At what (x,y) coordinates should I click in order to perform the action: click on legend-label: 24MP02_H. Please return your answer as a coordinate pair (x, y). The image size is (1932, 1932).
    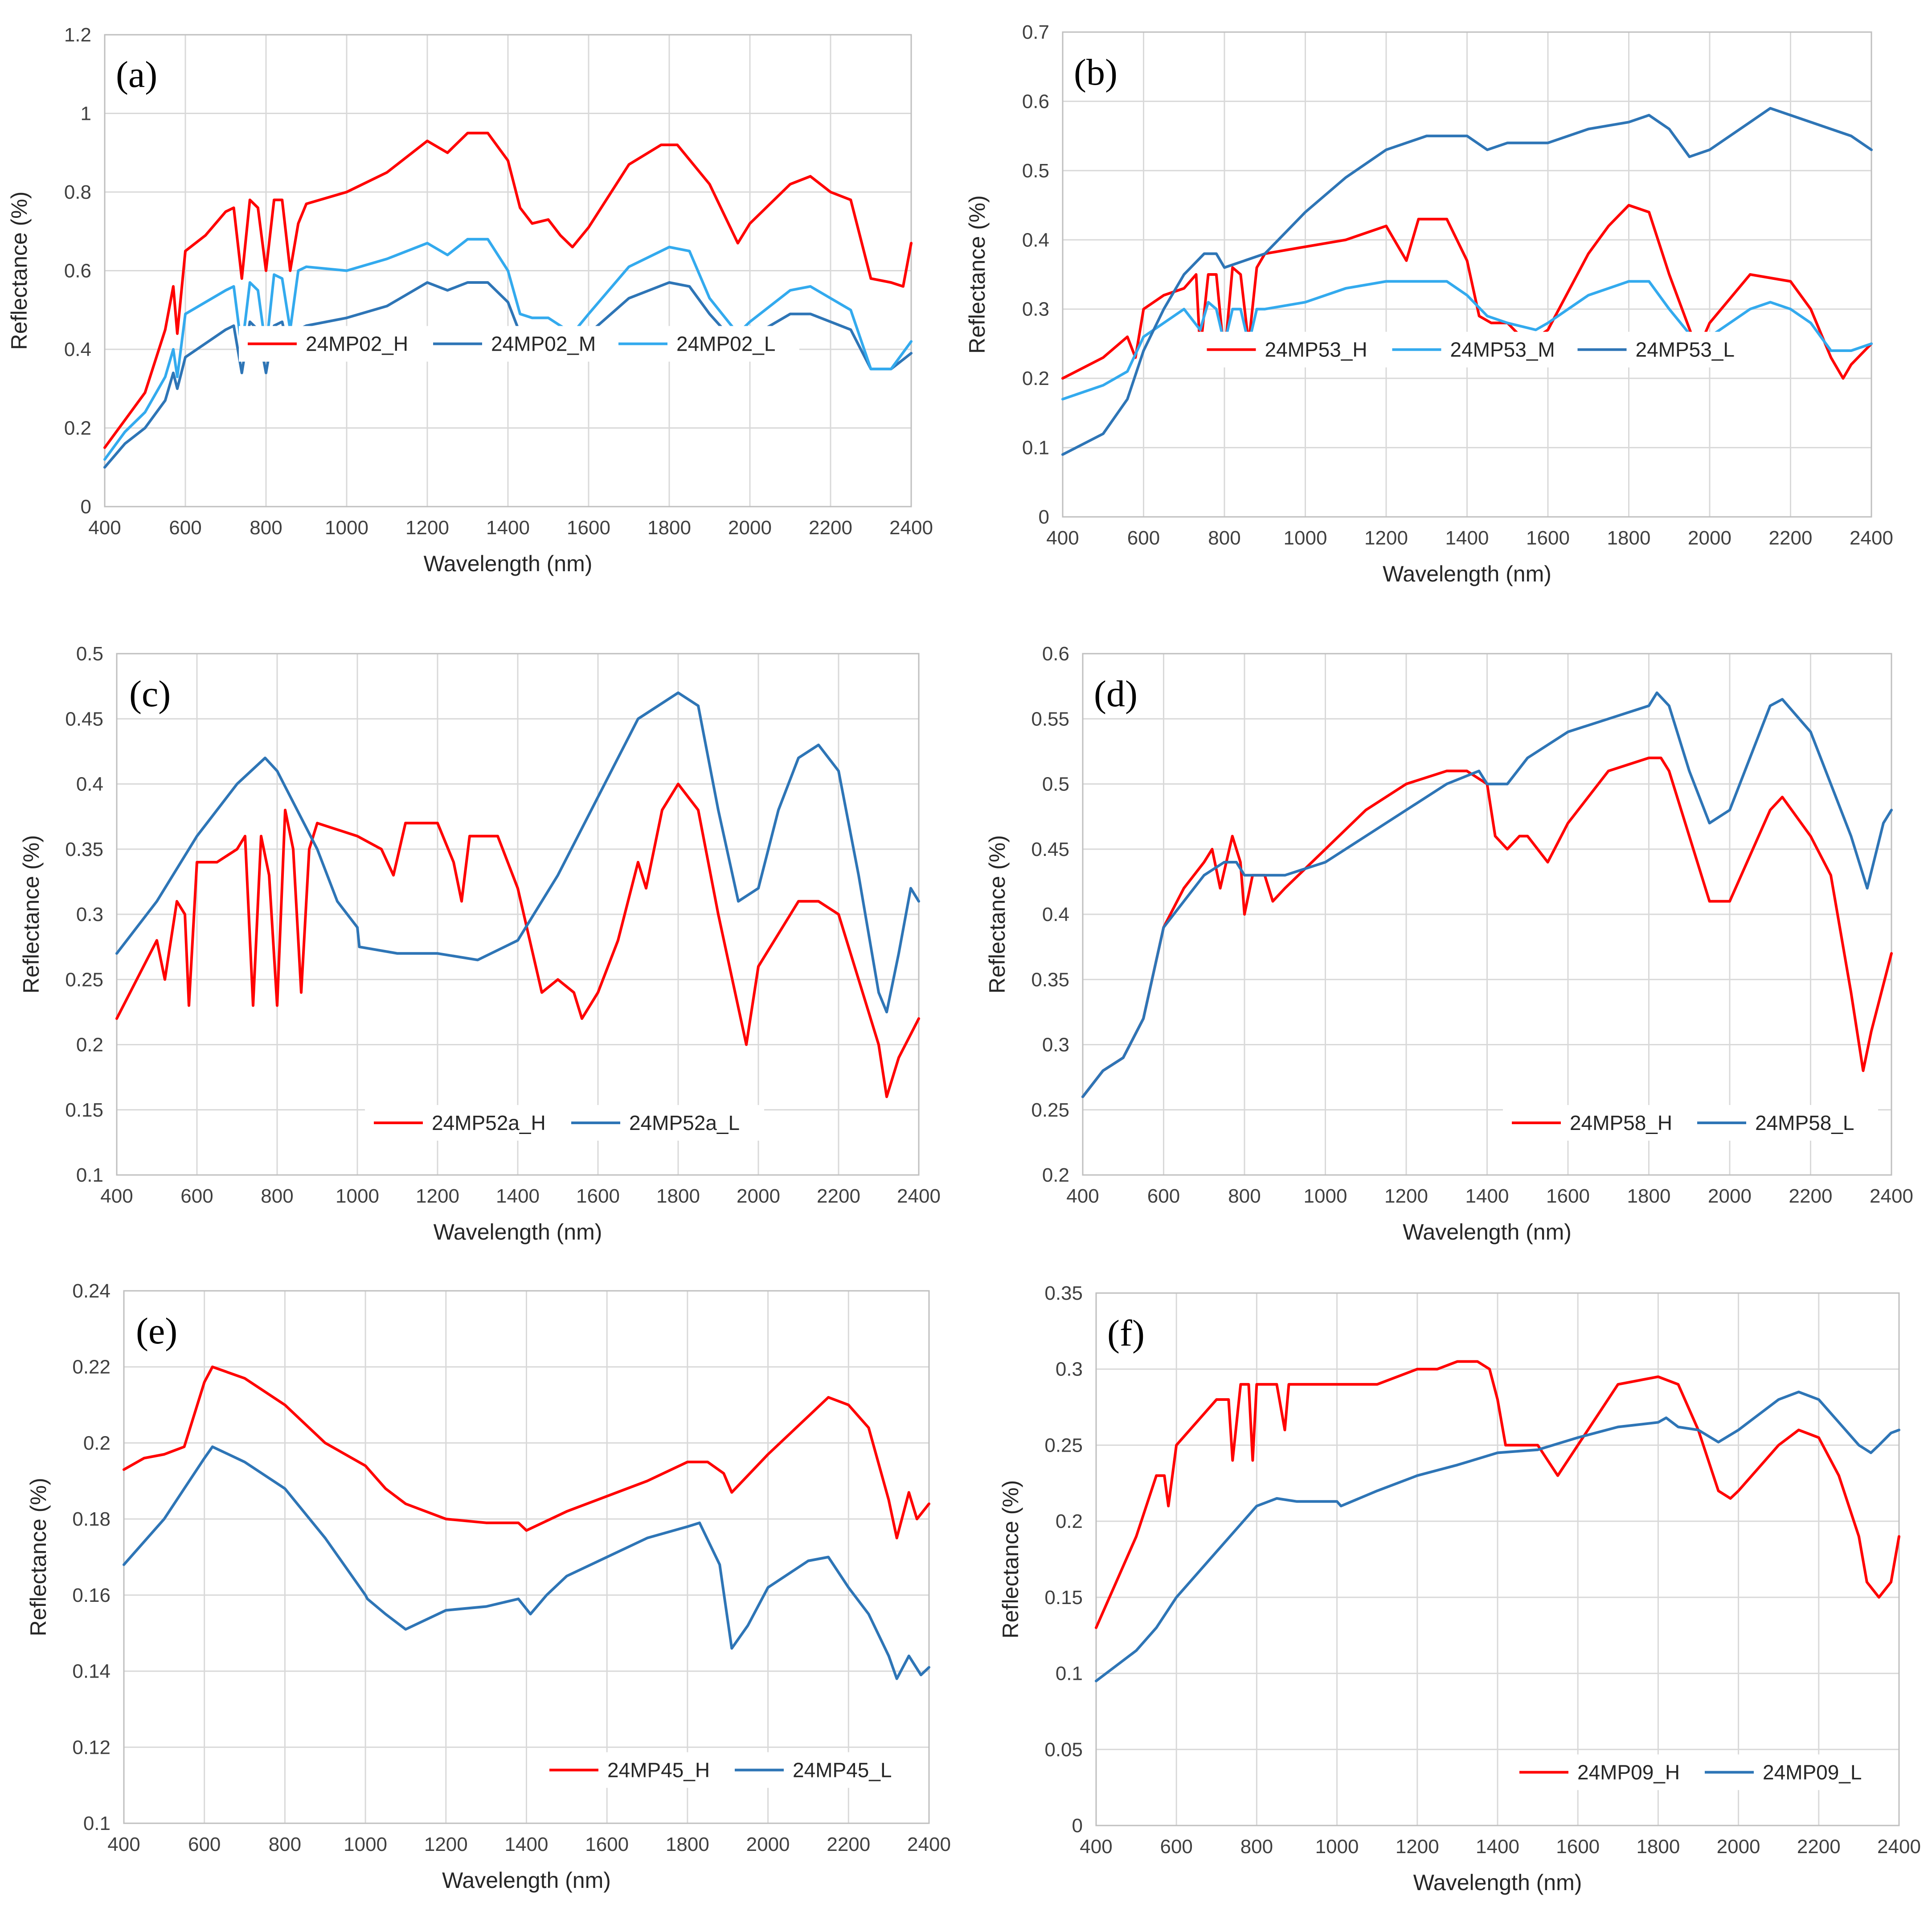
    Looking at the image, I should click on (357, 344).